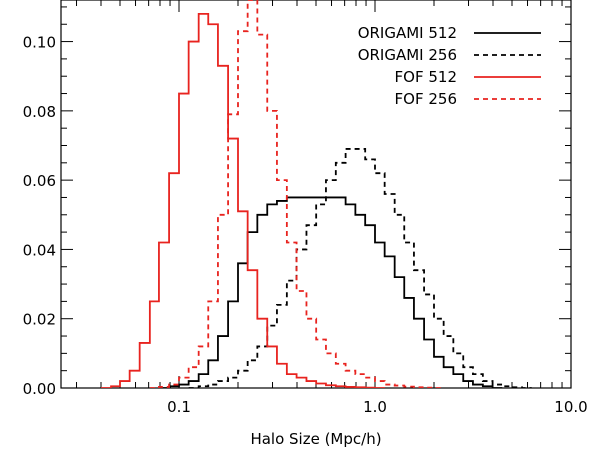 The image size is (598, 451). Describe the element at coordinates (426, 77) in the screenshot. I see `legend-label: FOF 512` at that location.